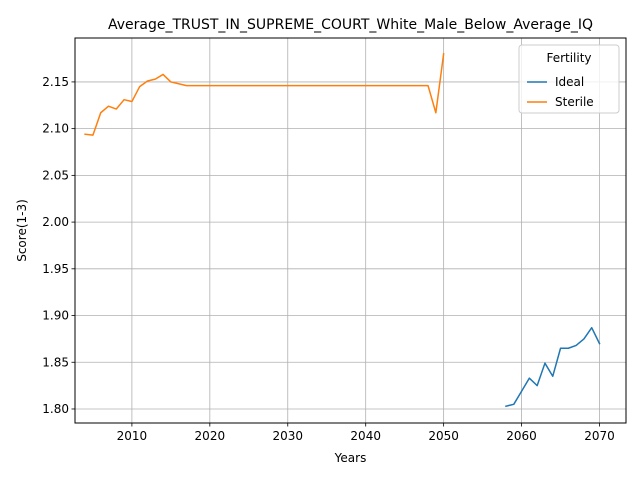 The image size is (640, 480). What do you see at coordinates (55, 269) in the screenshot?
I see `y-tick-label: 1.95` at bounding box center [55, 269].